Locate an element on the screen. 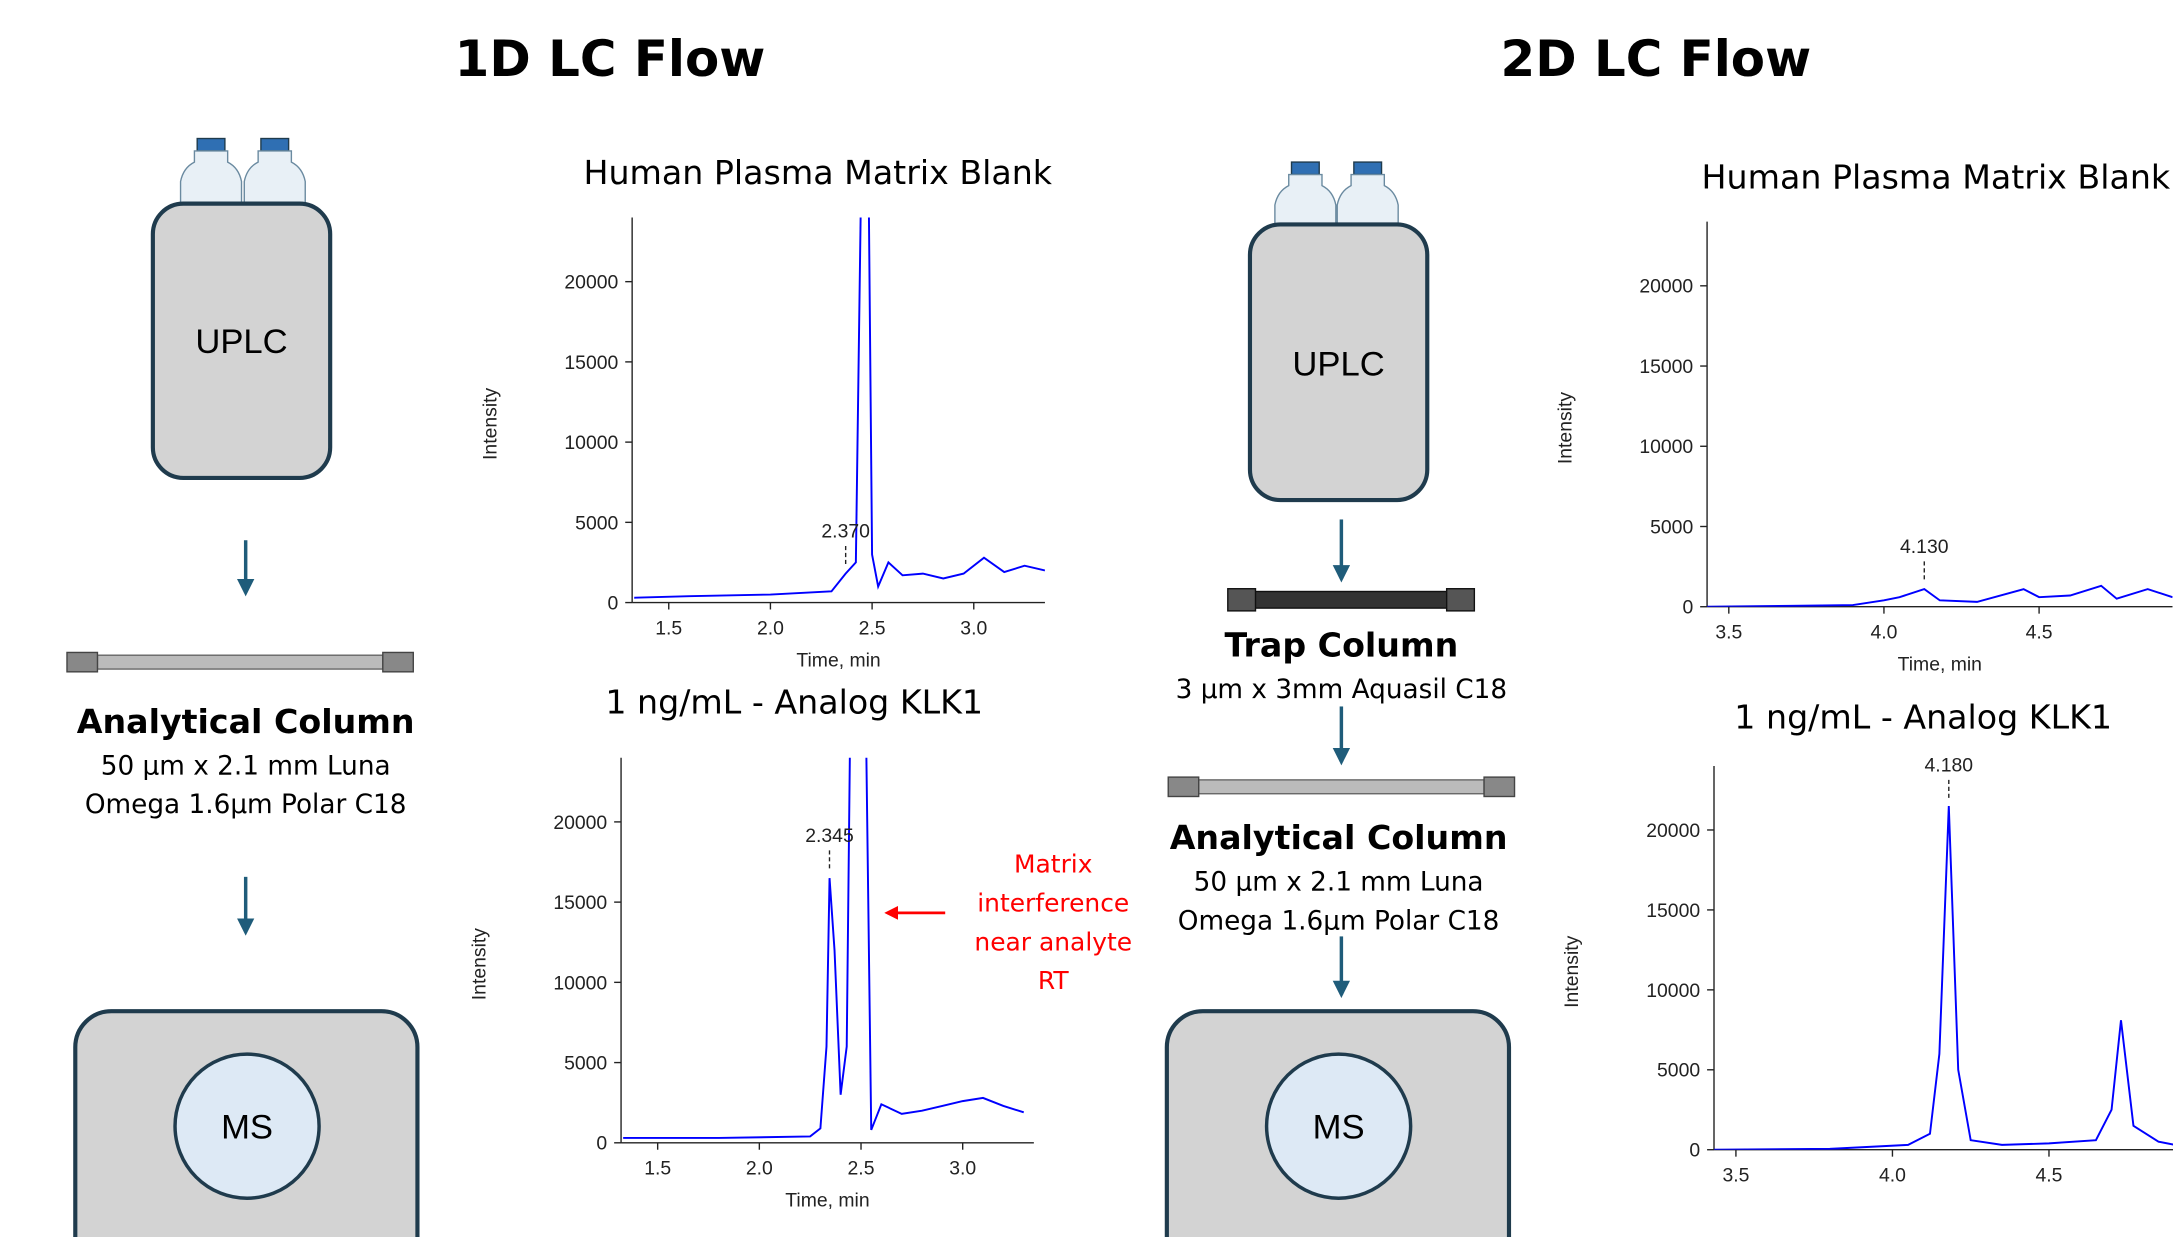 The height and width of the screenshot is (1237, 2173). trap-spec: 3 µm x 3mm Aquasil C18 is located at coordinates (1342, 690).